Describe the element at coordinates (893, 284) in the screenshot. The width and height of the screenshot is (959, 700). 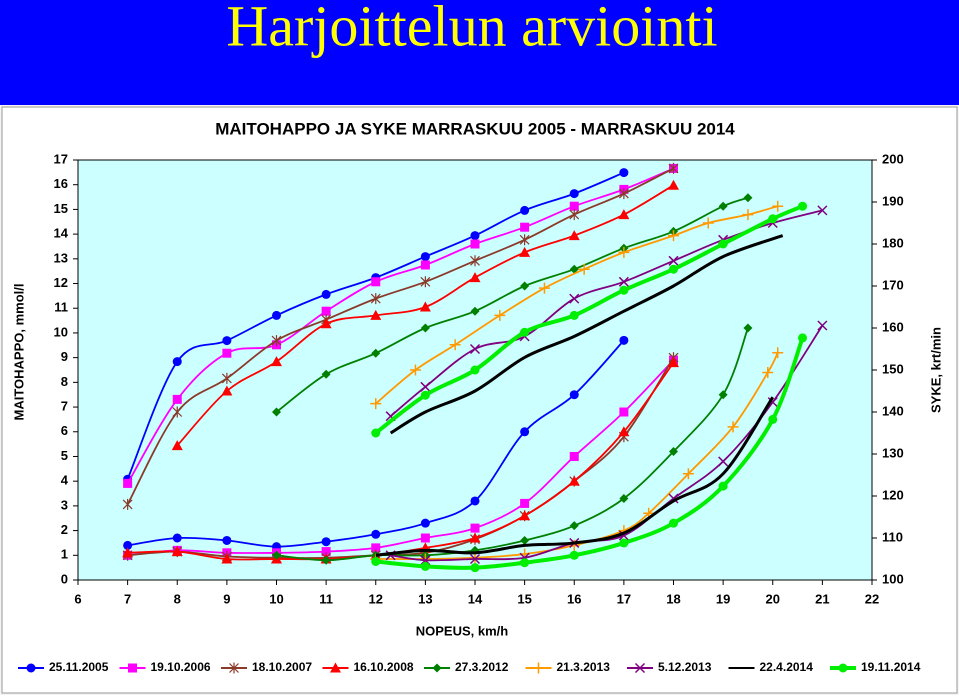
I see `y2-tick-label: 170` at that location.